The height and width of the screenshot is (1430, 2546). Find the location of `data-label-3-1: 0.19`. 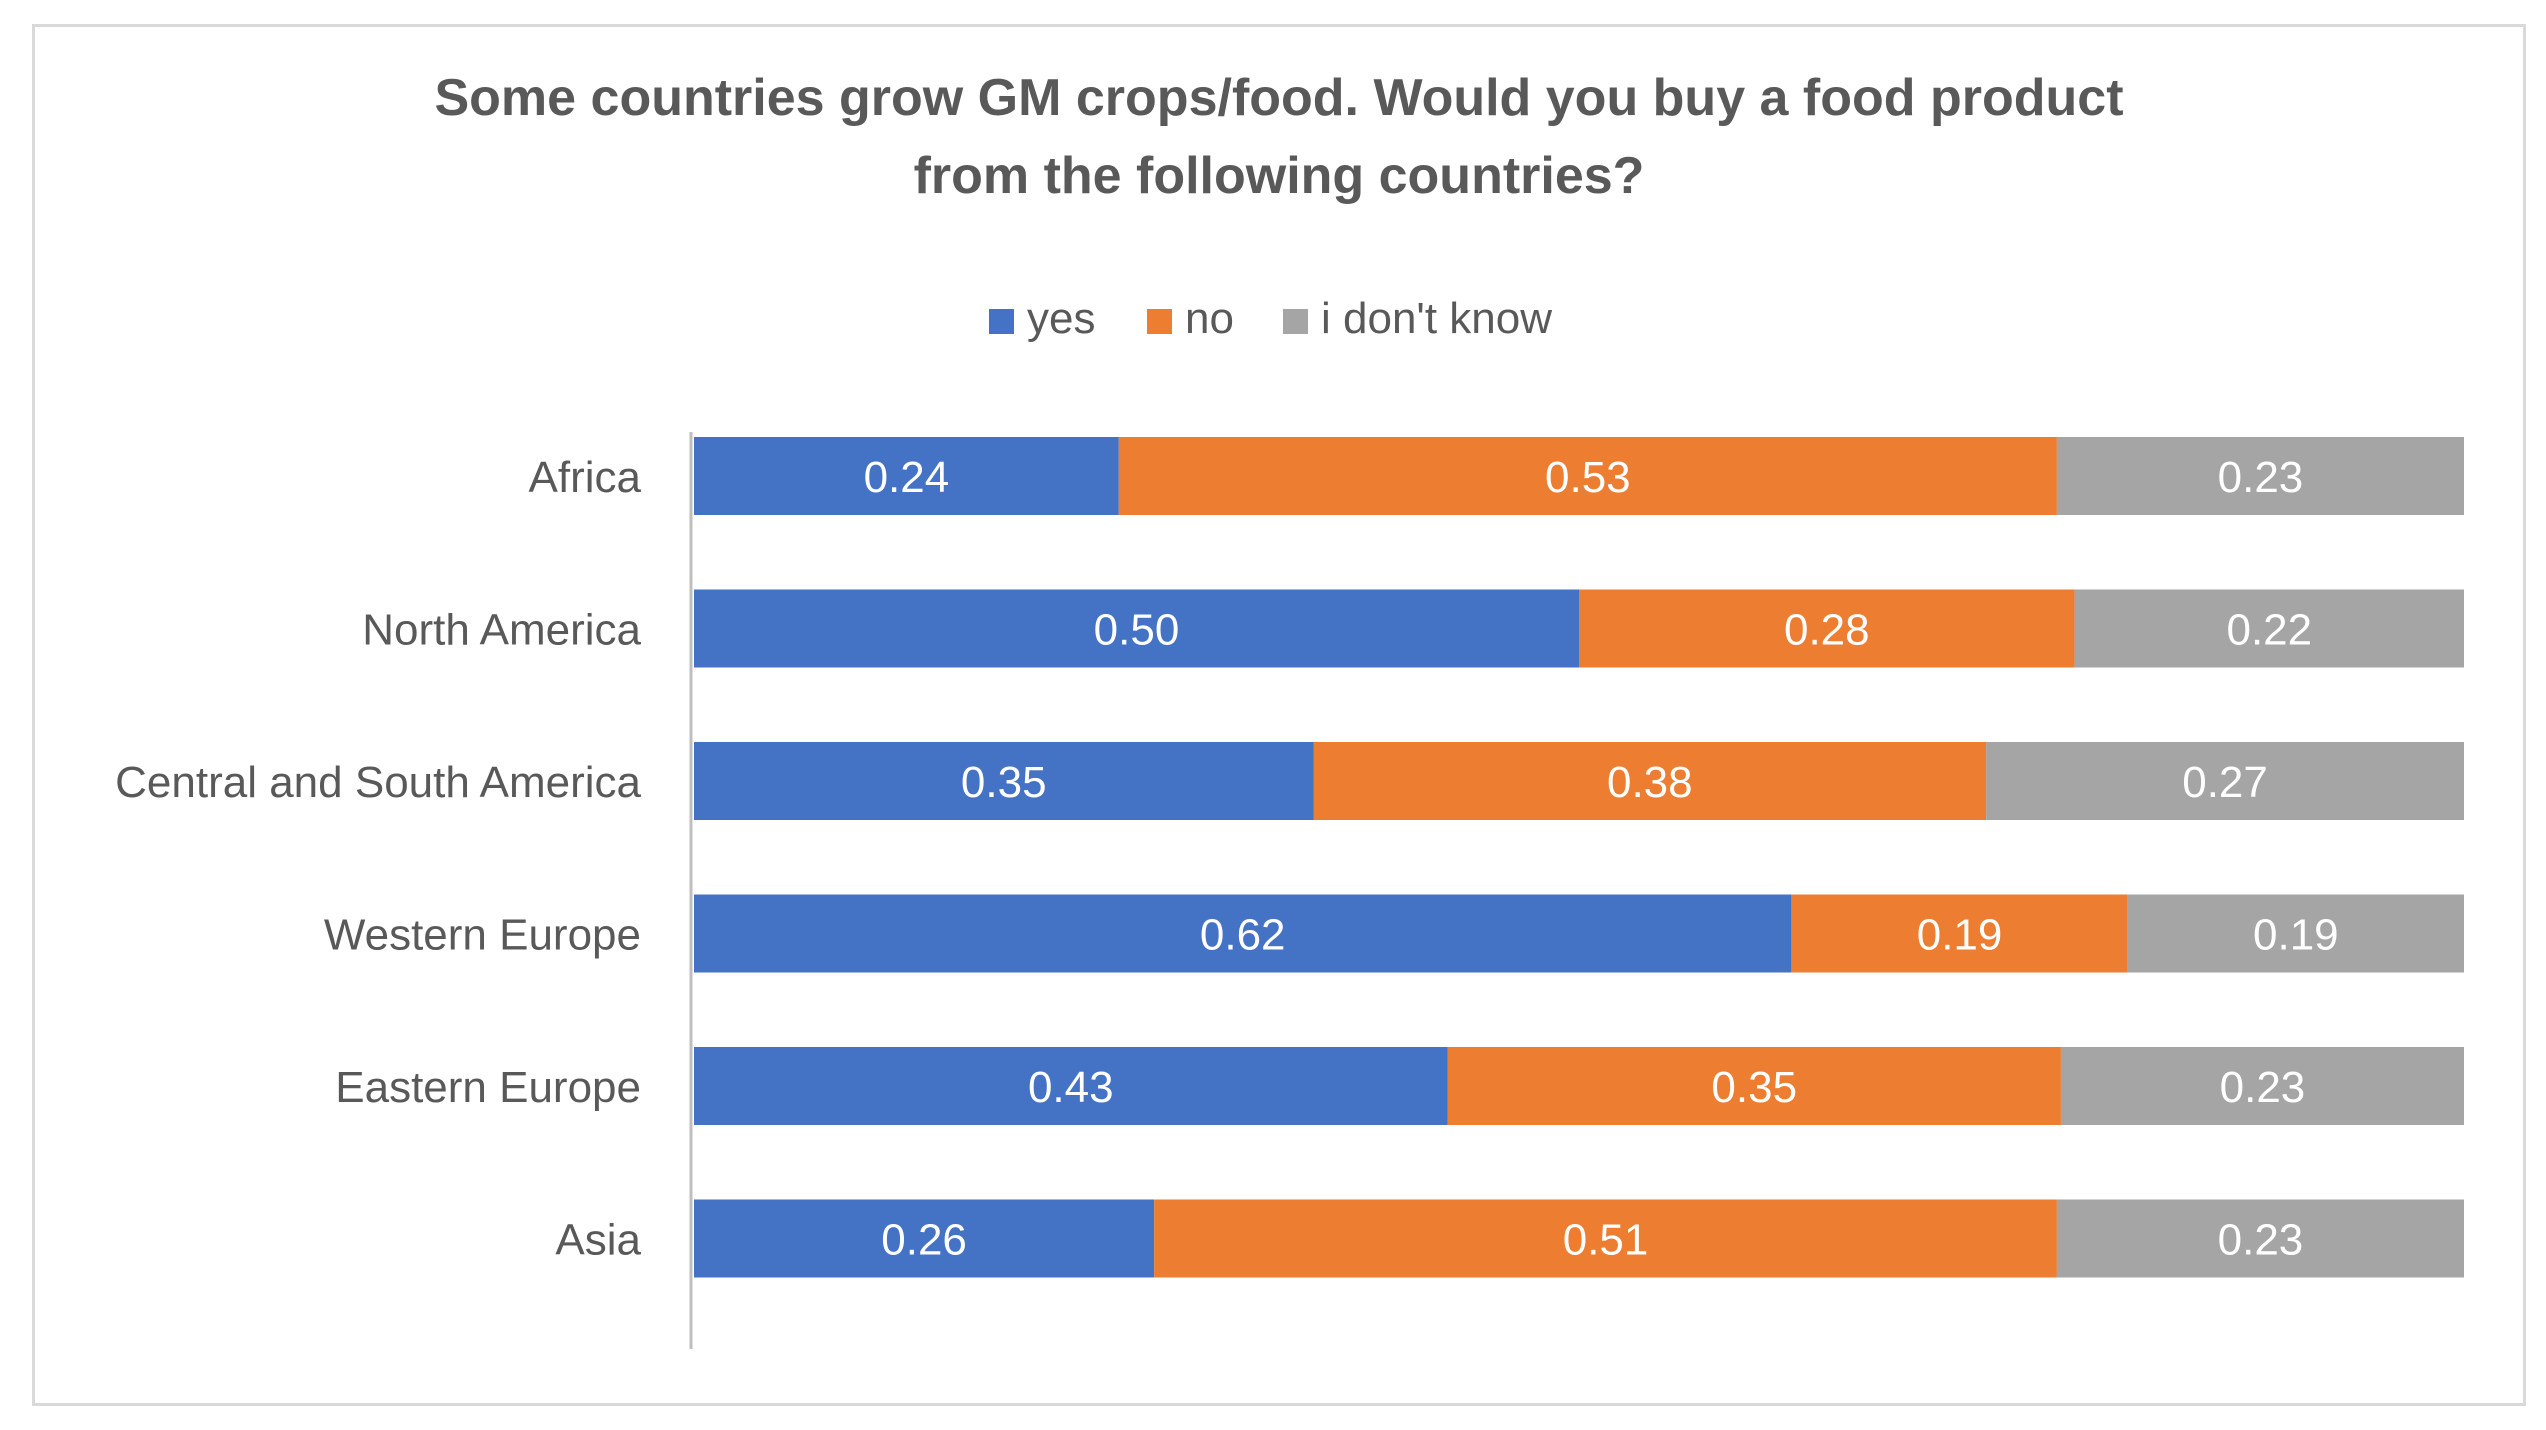

data-label-3-1: 0.19 is located at coordinates (1960, 935).